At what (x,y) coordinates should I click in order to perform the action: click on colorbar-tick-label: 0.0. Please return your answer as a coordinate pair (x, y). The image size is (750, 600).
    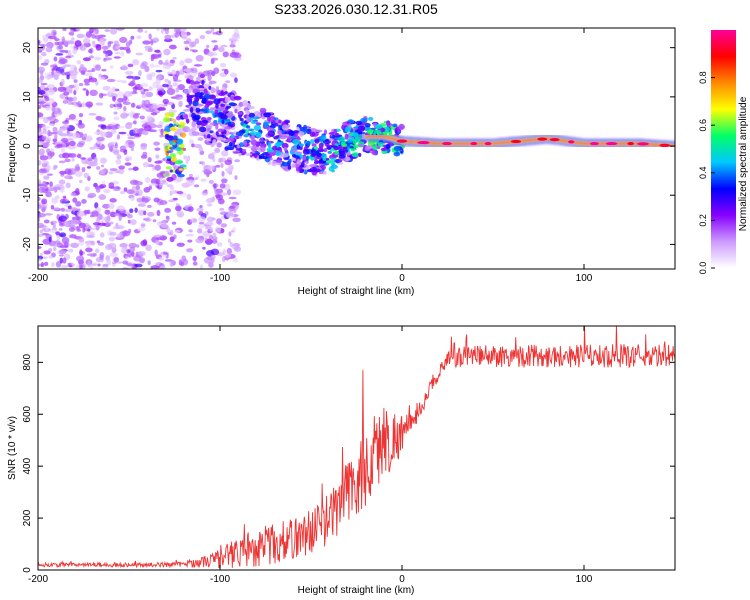
    Looking at the image, I should click on (703, 268).